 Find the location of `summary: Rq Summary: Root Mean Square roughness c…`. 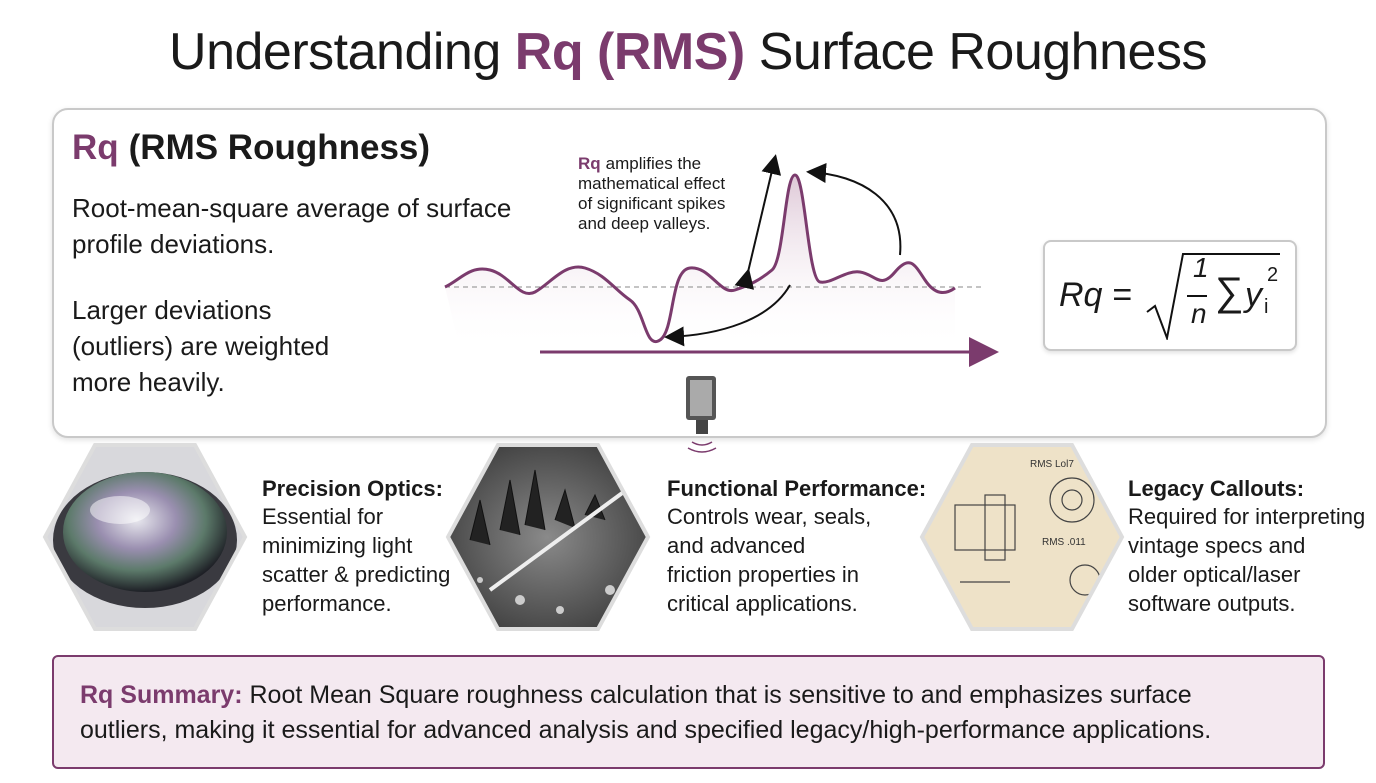

summary: Rq Summary: Root Mean Square roughness c… is located at coordinates (688, 712).